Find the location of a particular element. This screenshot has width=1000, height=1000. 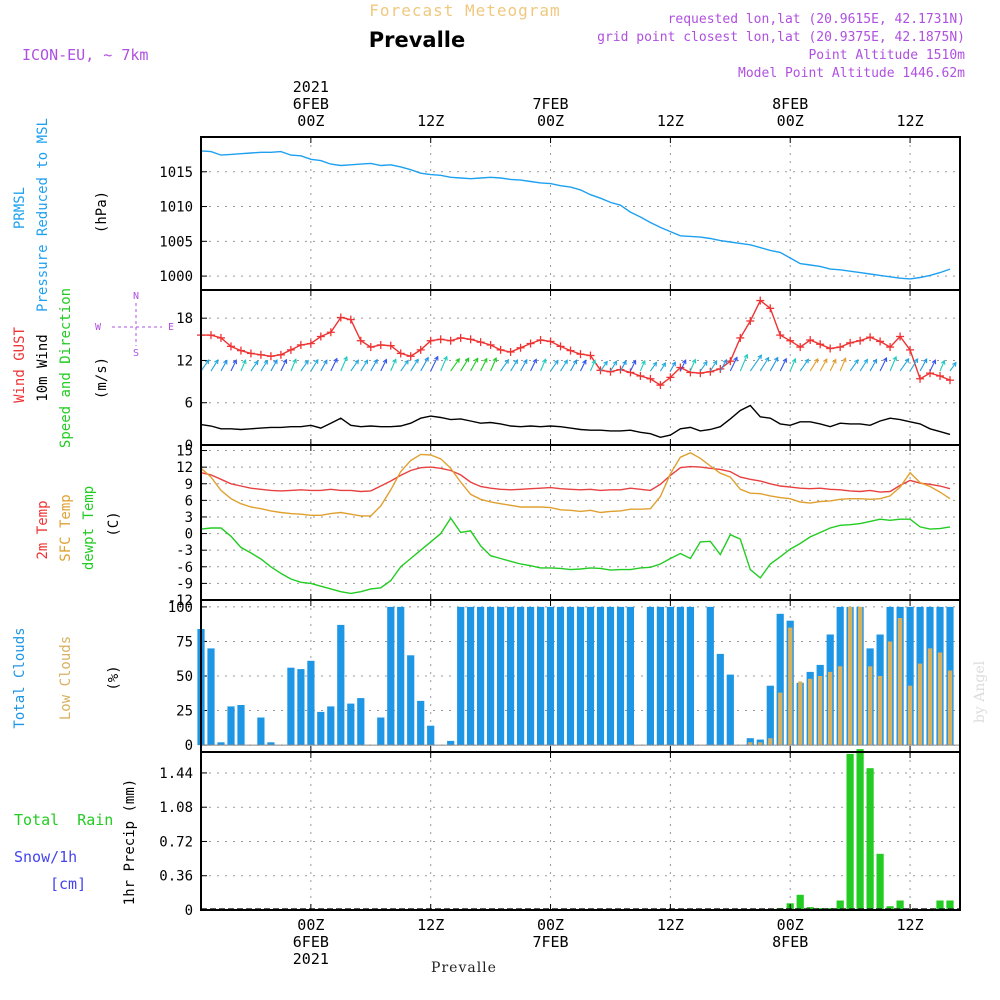

pressure-label-2: Pressure Reduced to MSL is located at coordinates (43, 215).